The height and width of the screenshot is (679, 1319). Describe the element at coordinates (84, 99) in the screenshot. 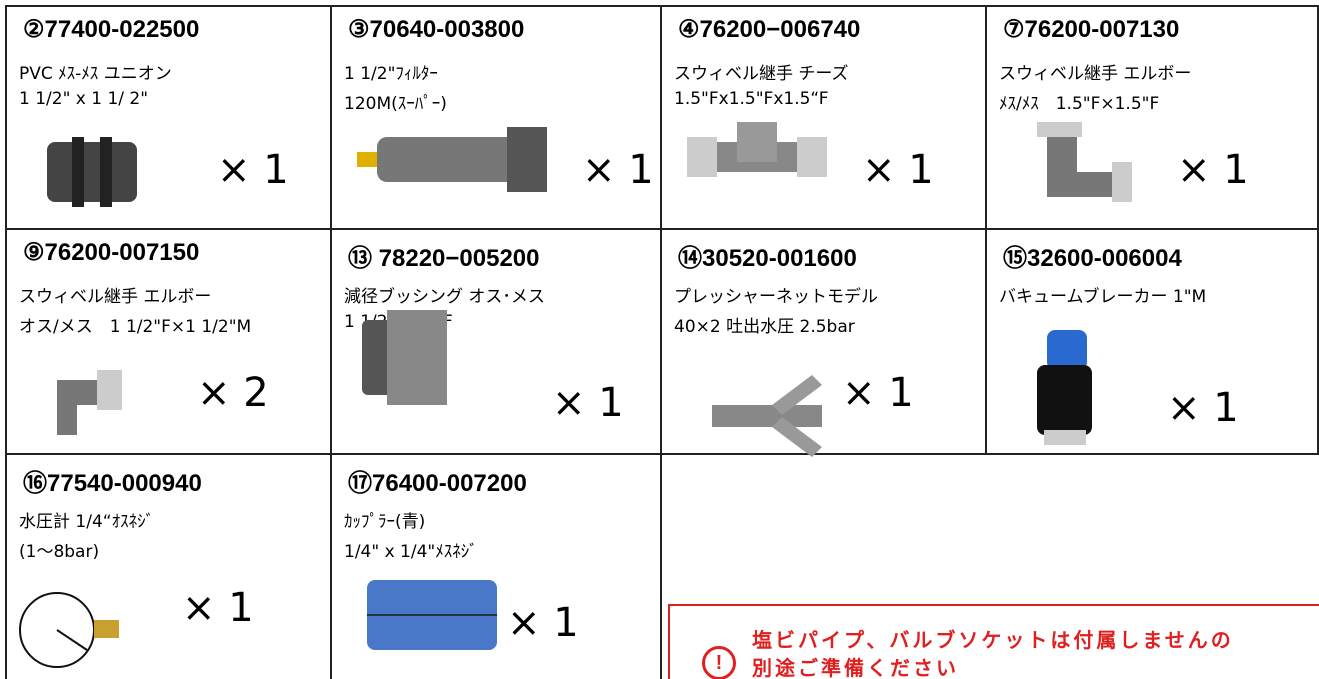

I see `item-desc: 1 1/2" x 1 1/ 2"` at that location.